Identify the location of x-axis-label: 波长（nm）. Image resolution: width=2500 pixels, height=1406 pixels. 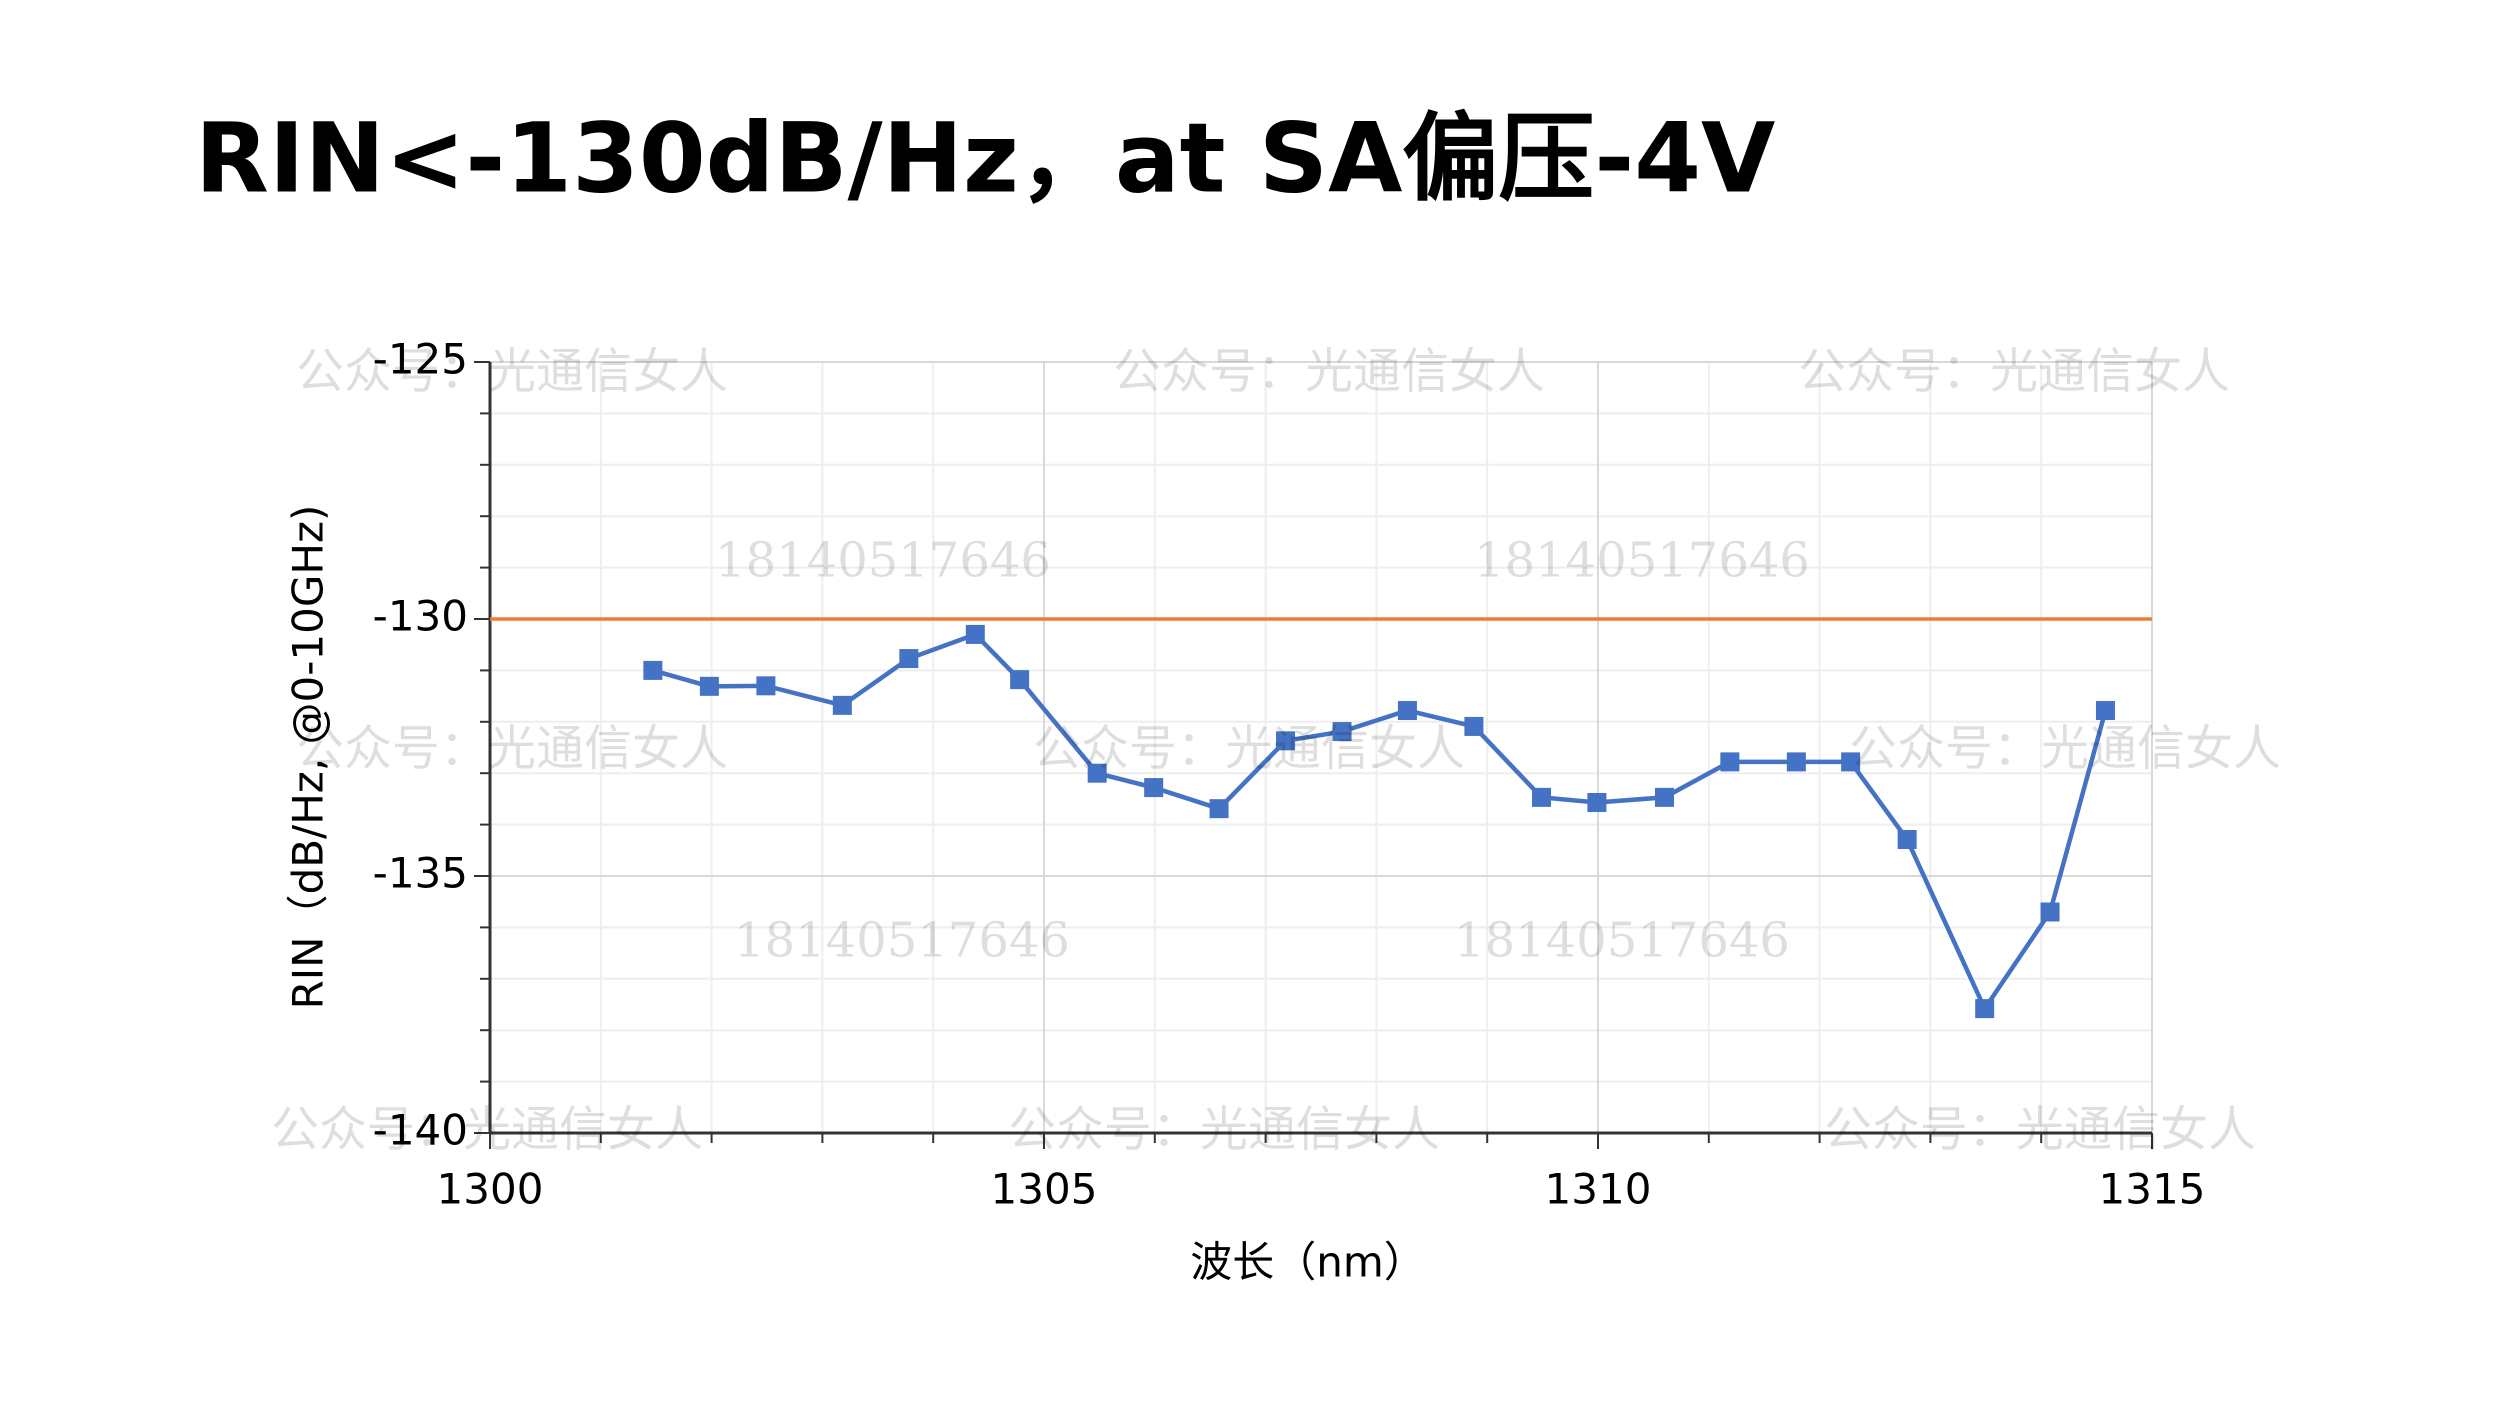
(1308, 1262).